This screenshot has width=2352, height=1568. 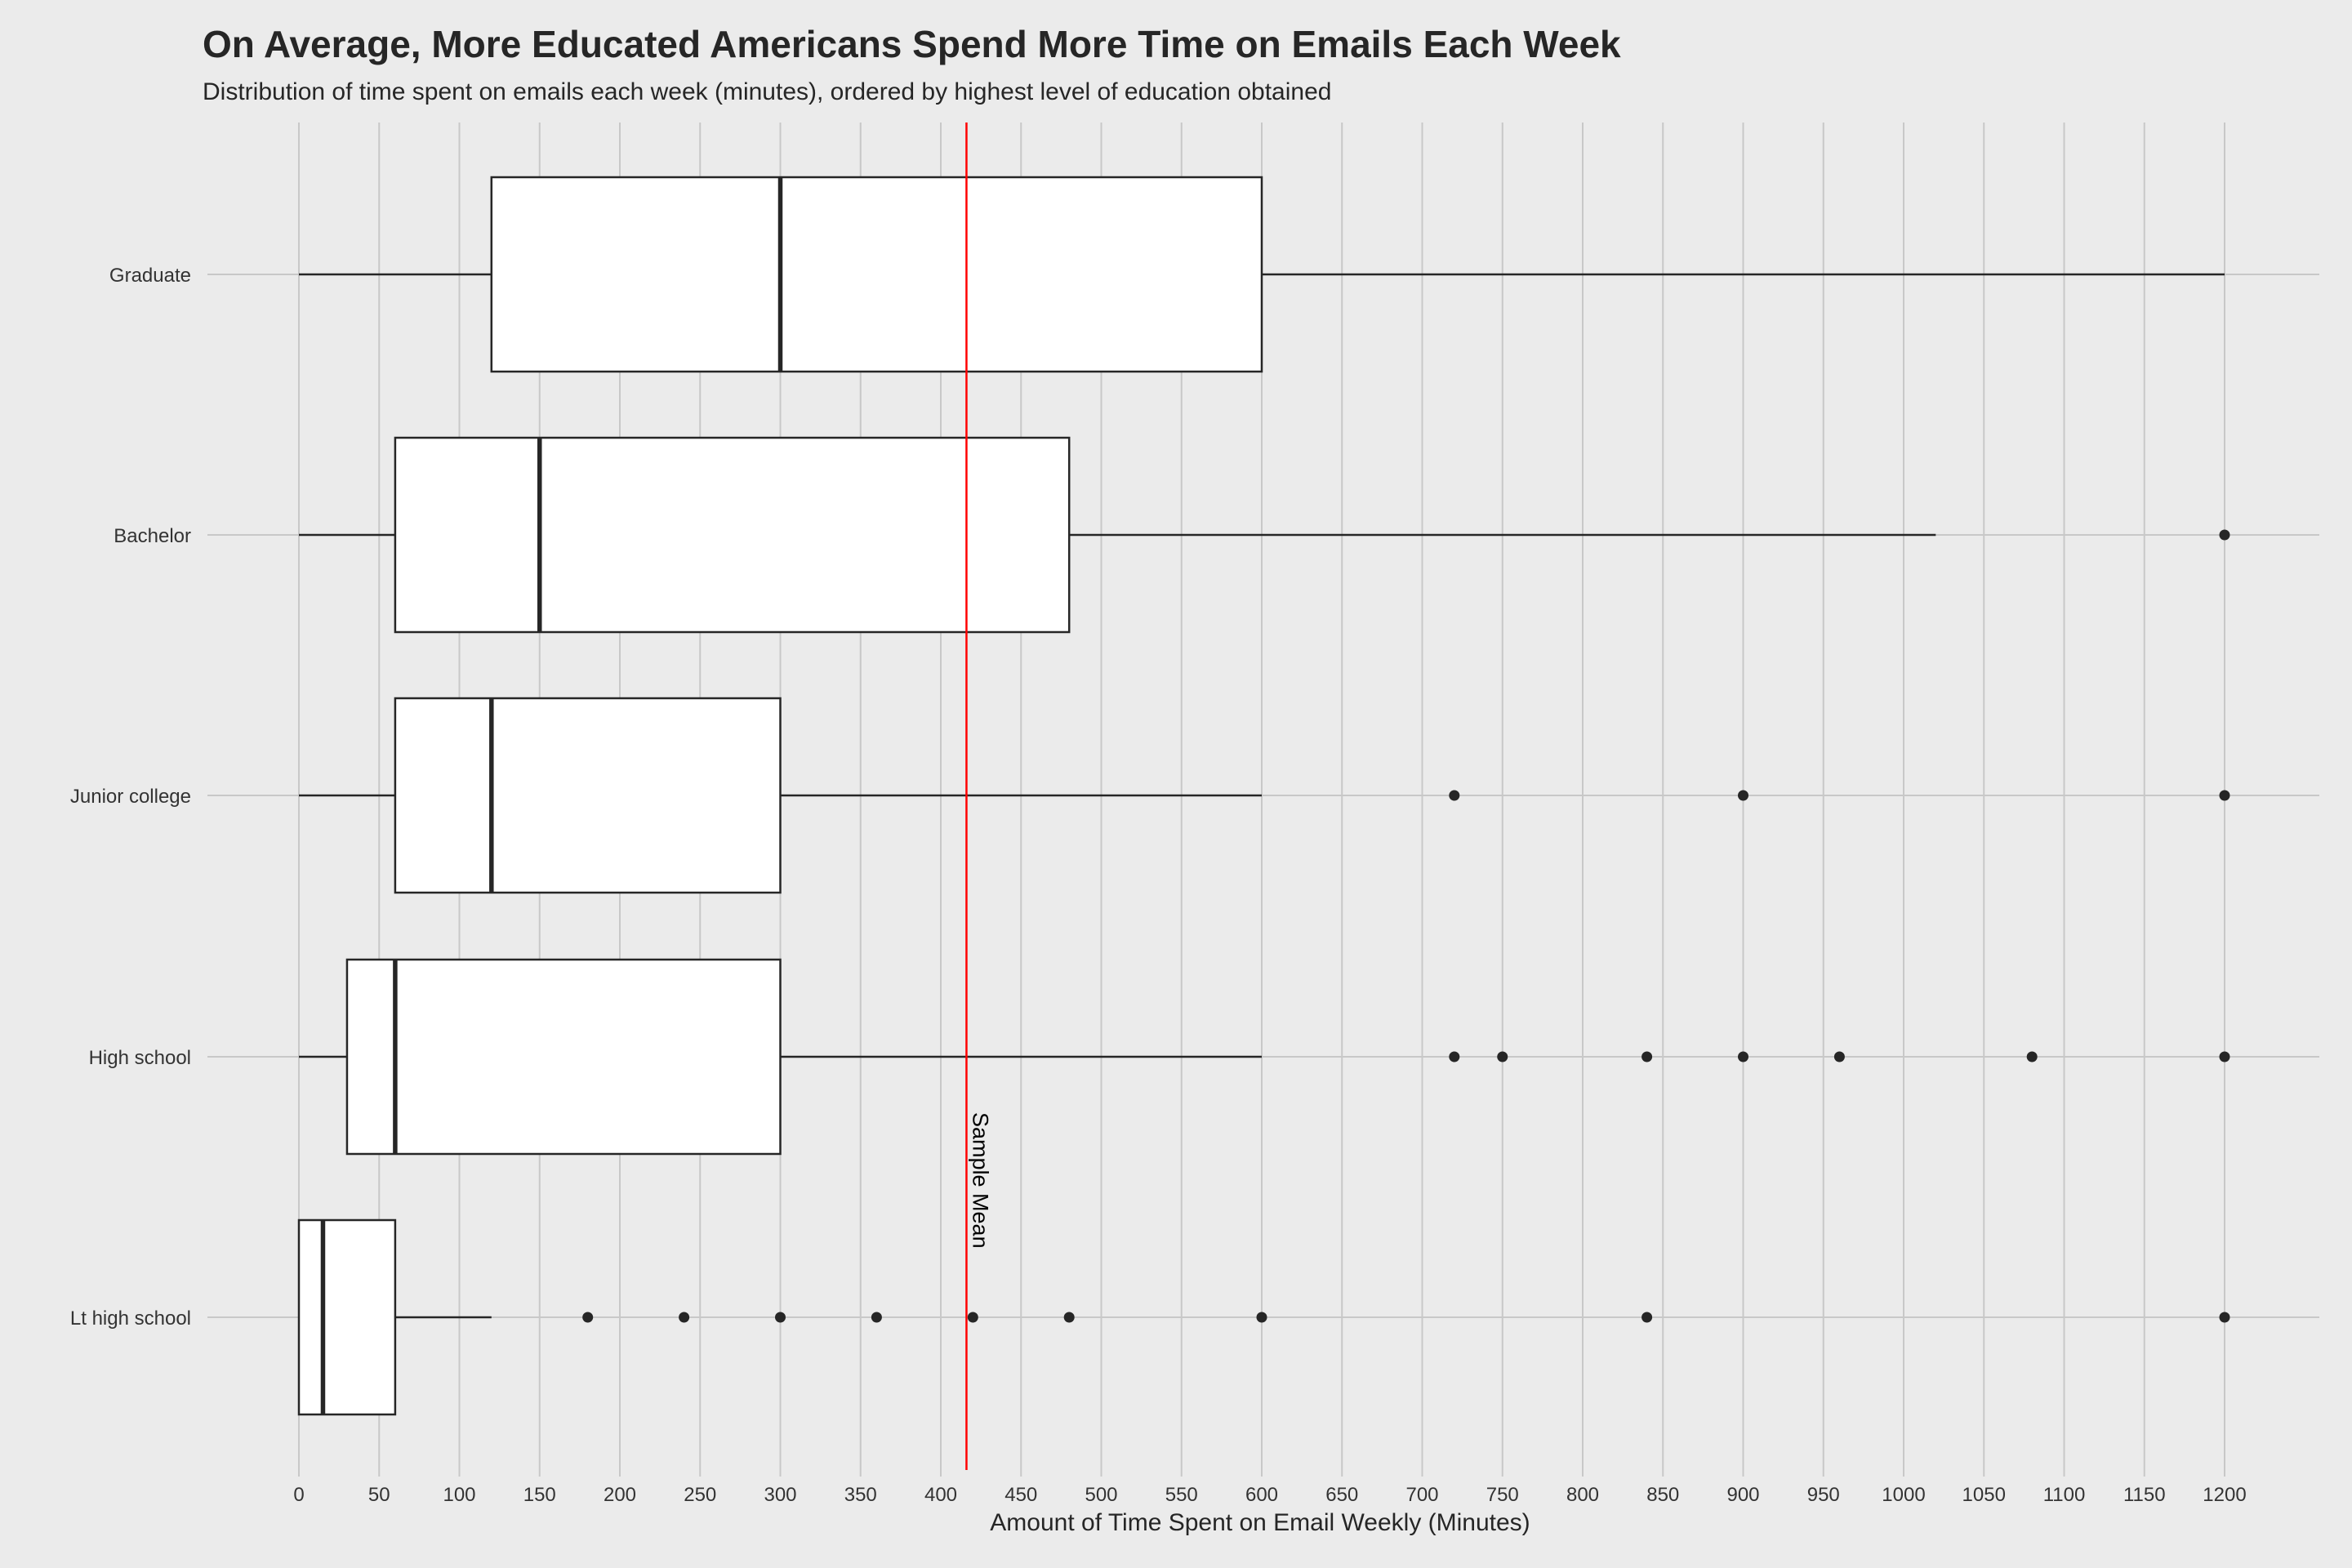 What do you see at coordinates (1264, 535) in the screenshot?
I see `box-bachelor` at bounding box center [1264, 535].